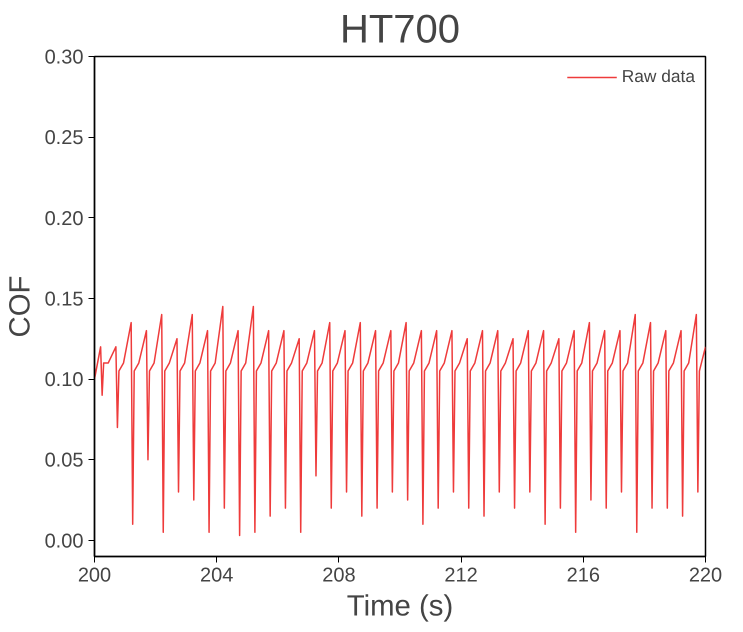 The image size is (743, 632). Describe the element at coordinates (400, 30) in the screenshot. I see `chart-title: HT700` at that location.